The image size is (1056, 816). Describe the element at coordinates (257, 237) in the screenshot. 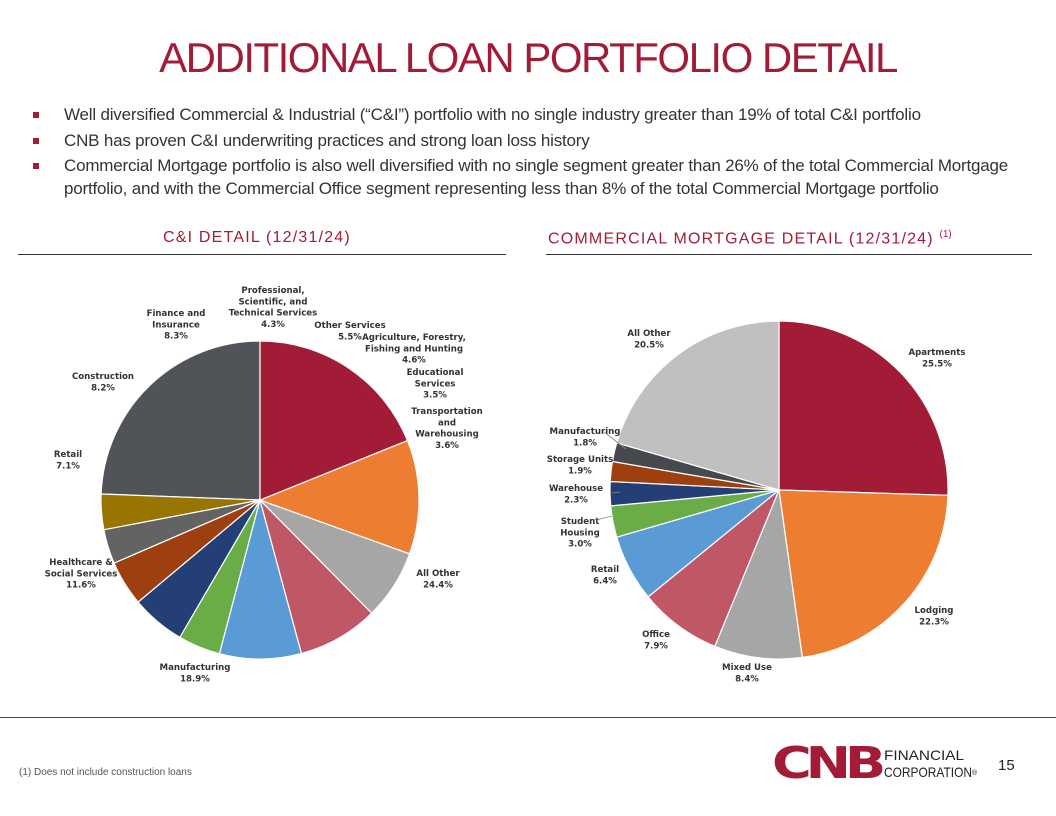

I see `ci-chart-title: C&I DETAIL (12/31/24)` at that location.